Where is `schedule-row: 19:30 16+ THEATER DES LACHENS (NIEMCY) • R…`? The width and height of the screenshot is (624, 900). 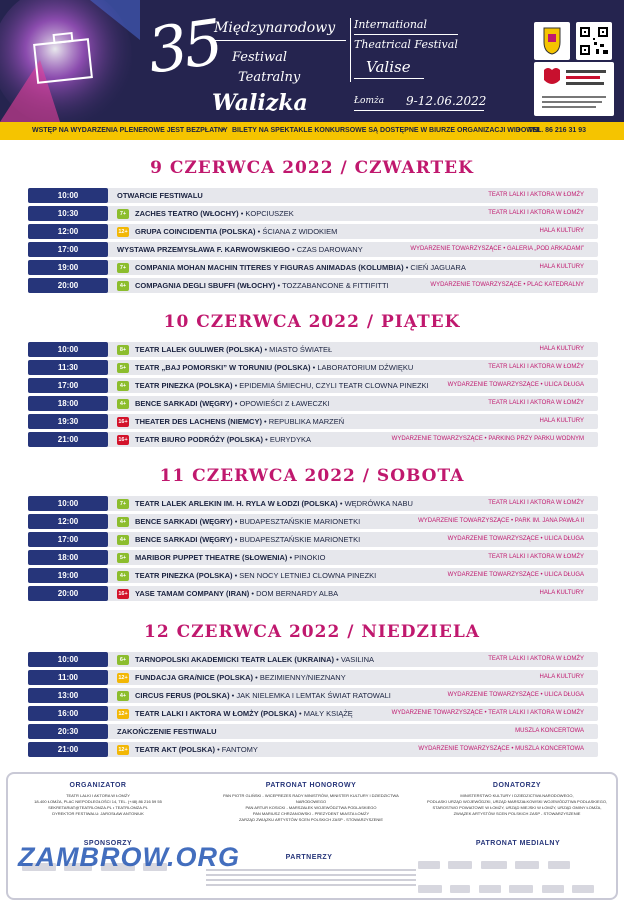 schedule-row: 19:30 16+ THEATER DES LACHENS (NIEMCY) • R… is located at coordinates (313, 421).